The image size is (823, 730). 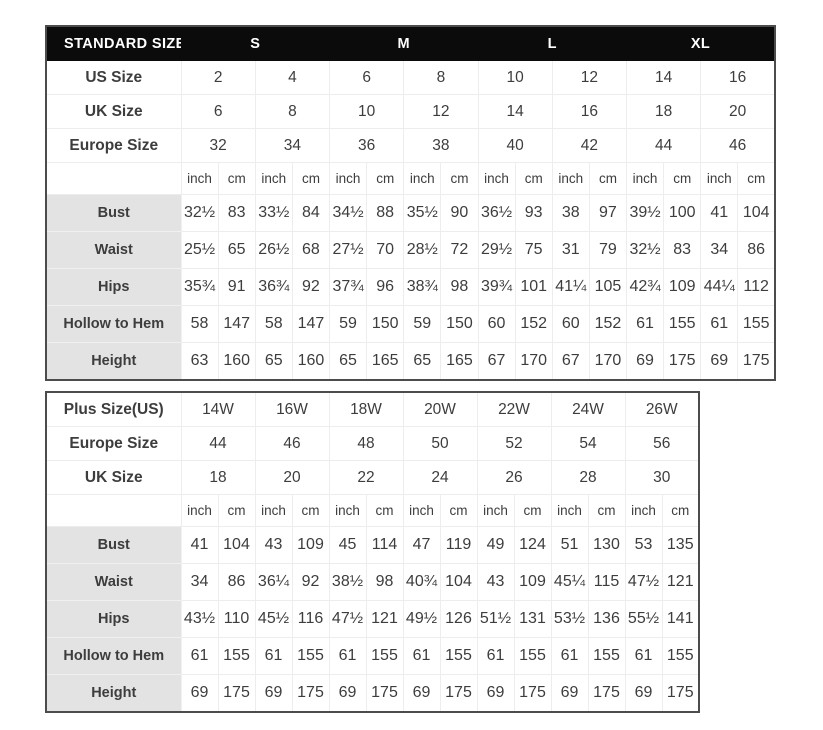 What do you see at coordinates (589, 77) in the screenshot?
I see `size-value-cell: 12` at bounding box center [589, 77].